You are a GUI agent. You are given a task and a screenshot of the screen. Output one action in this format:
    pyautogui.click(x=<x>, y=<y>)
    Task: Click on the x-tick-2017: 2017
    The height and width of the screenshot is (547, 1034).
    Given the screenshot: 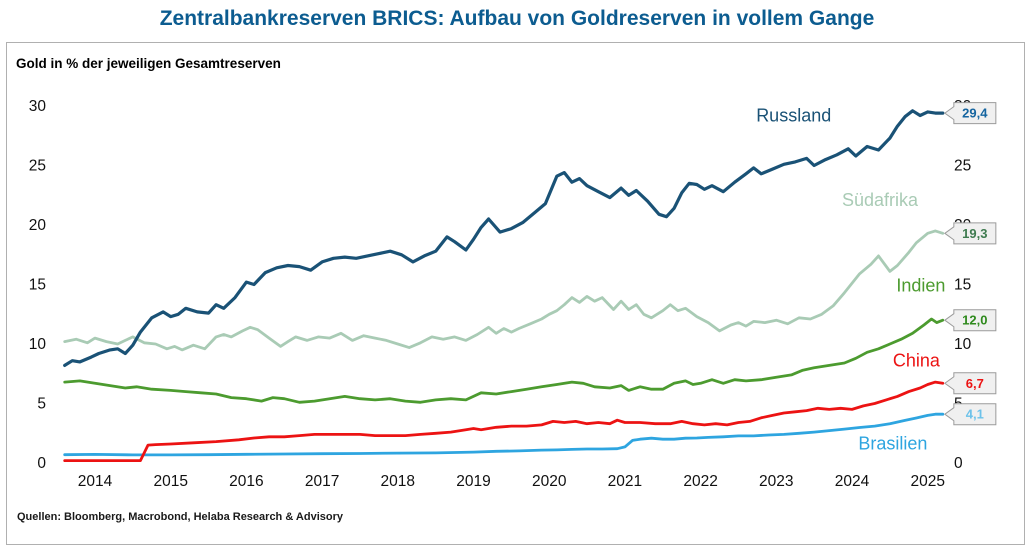 What is the action you would take?
    pyautogui.click(x=322, y=481)
    